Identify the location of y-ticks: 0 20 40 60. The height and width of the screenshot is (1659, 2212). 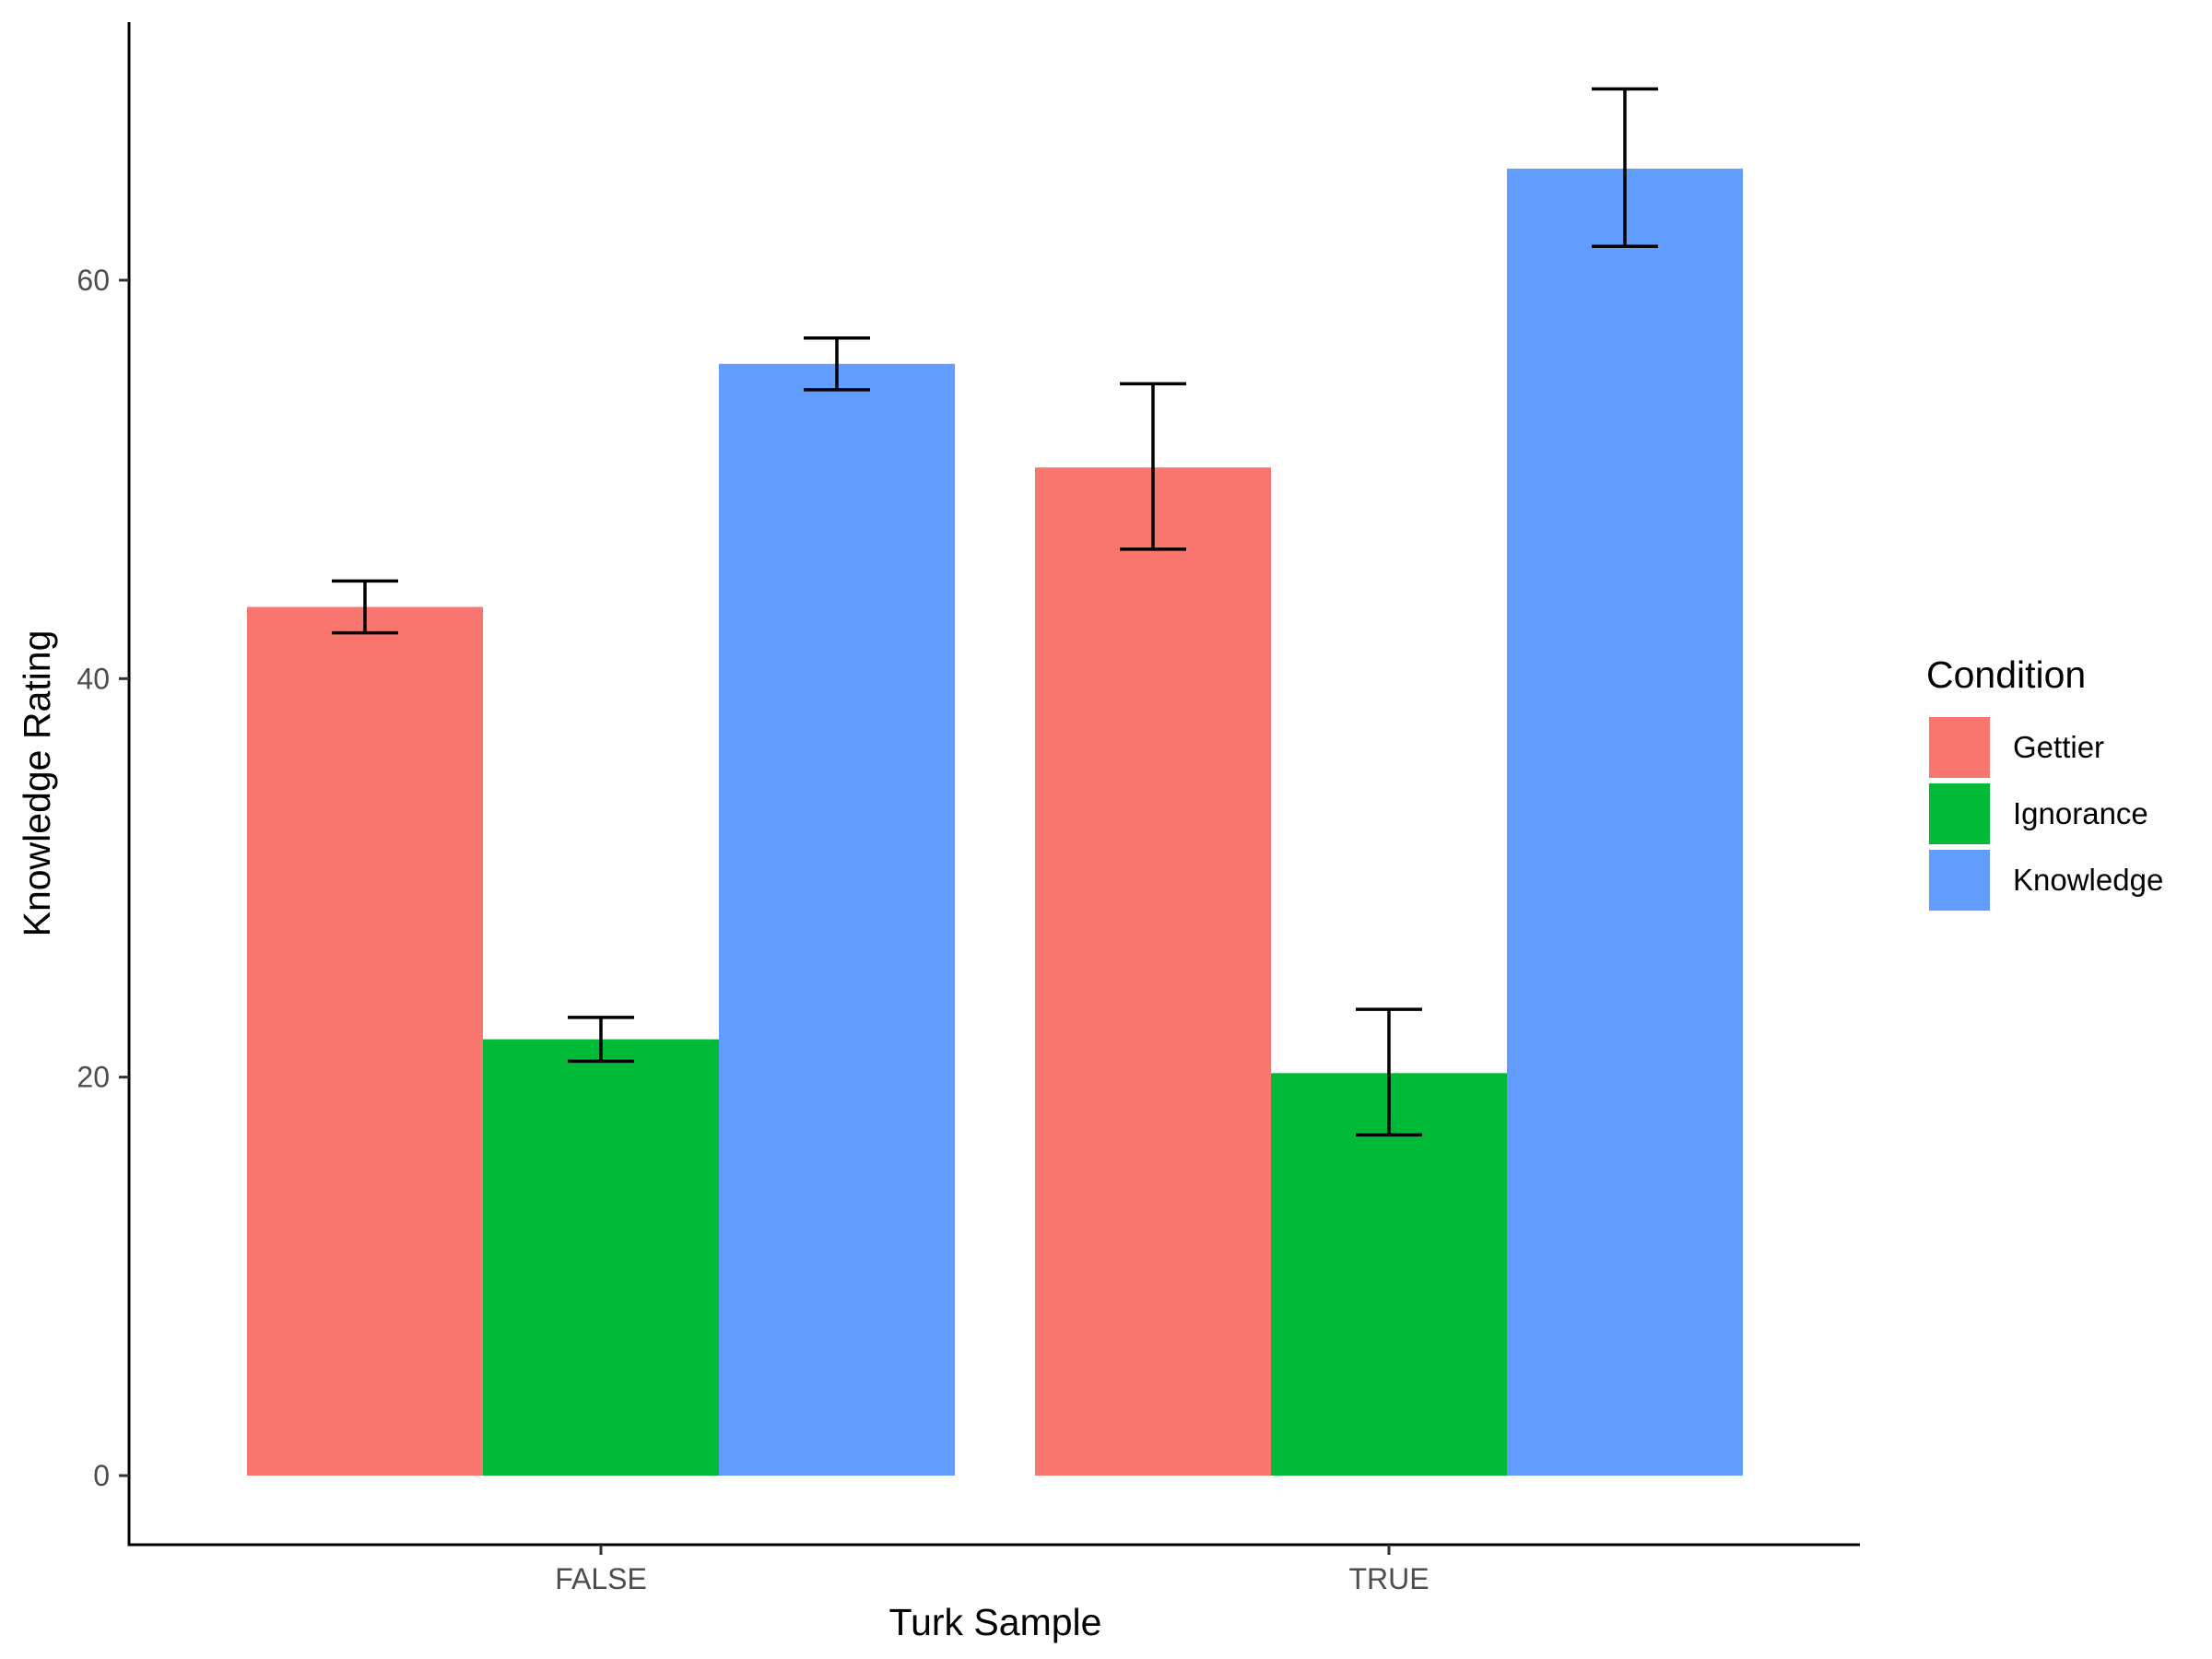
(102, 878).